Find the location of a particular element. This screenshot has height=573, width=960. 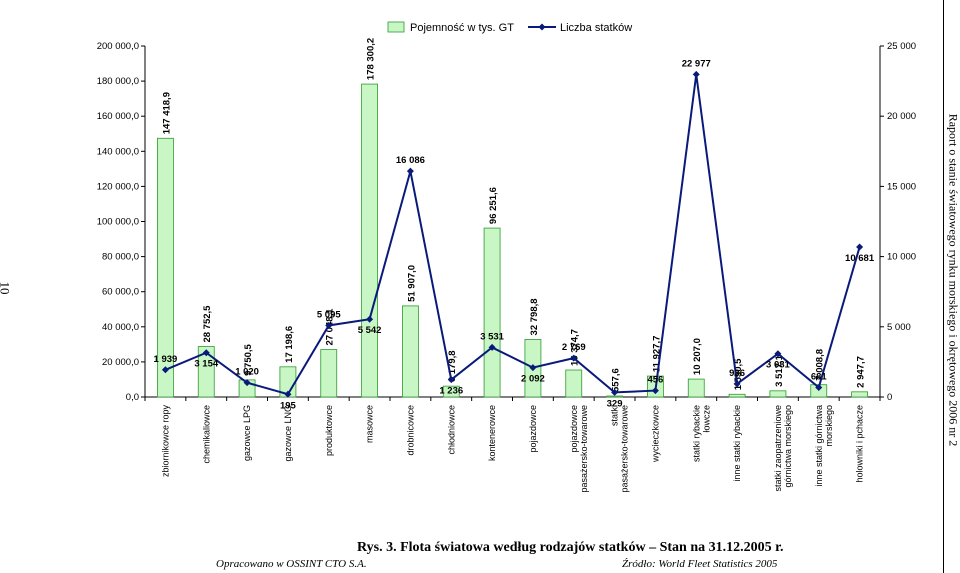

category-label-line: chemikaliowce is located at coordinates (206, 434).